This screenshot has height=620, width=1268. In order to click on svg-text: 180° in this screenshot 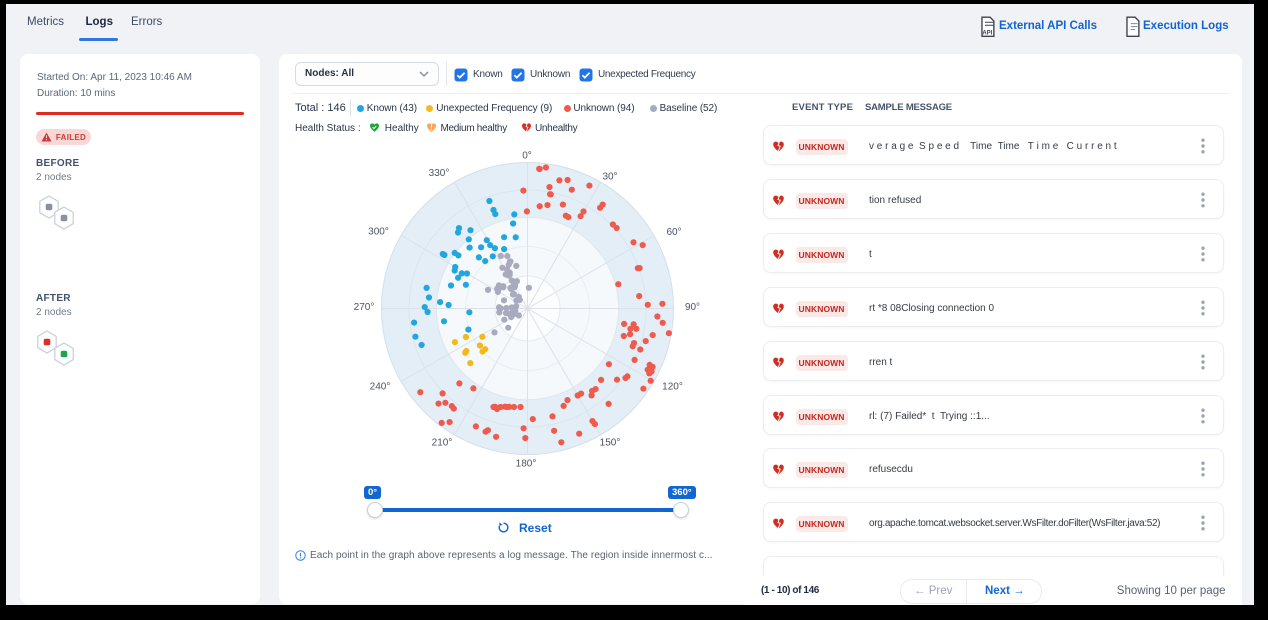, I will do `click(526, 464)`.